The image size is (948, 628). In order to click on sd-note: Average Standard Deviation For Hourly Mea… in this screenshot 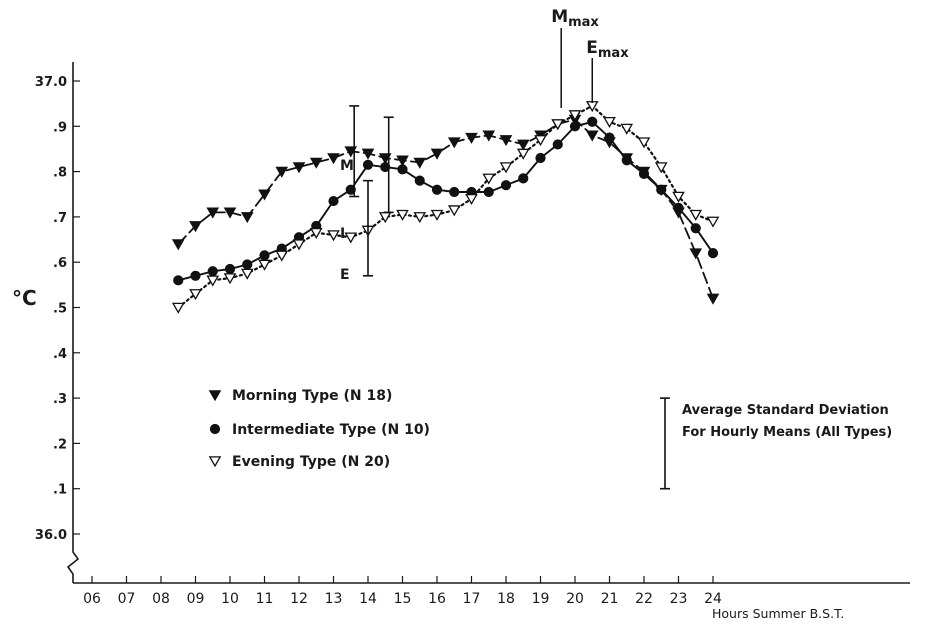, I will do `click(776, 443)`.